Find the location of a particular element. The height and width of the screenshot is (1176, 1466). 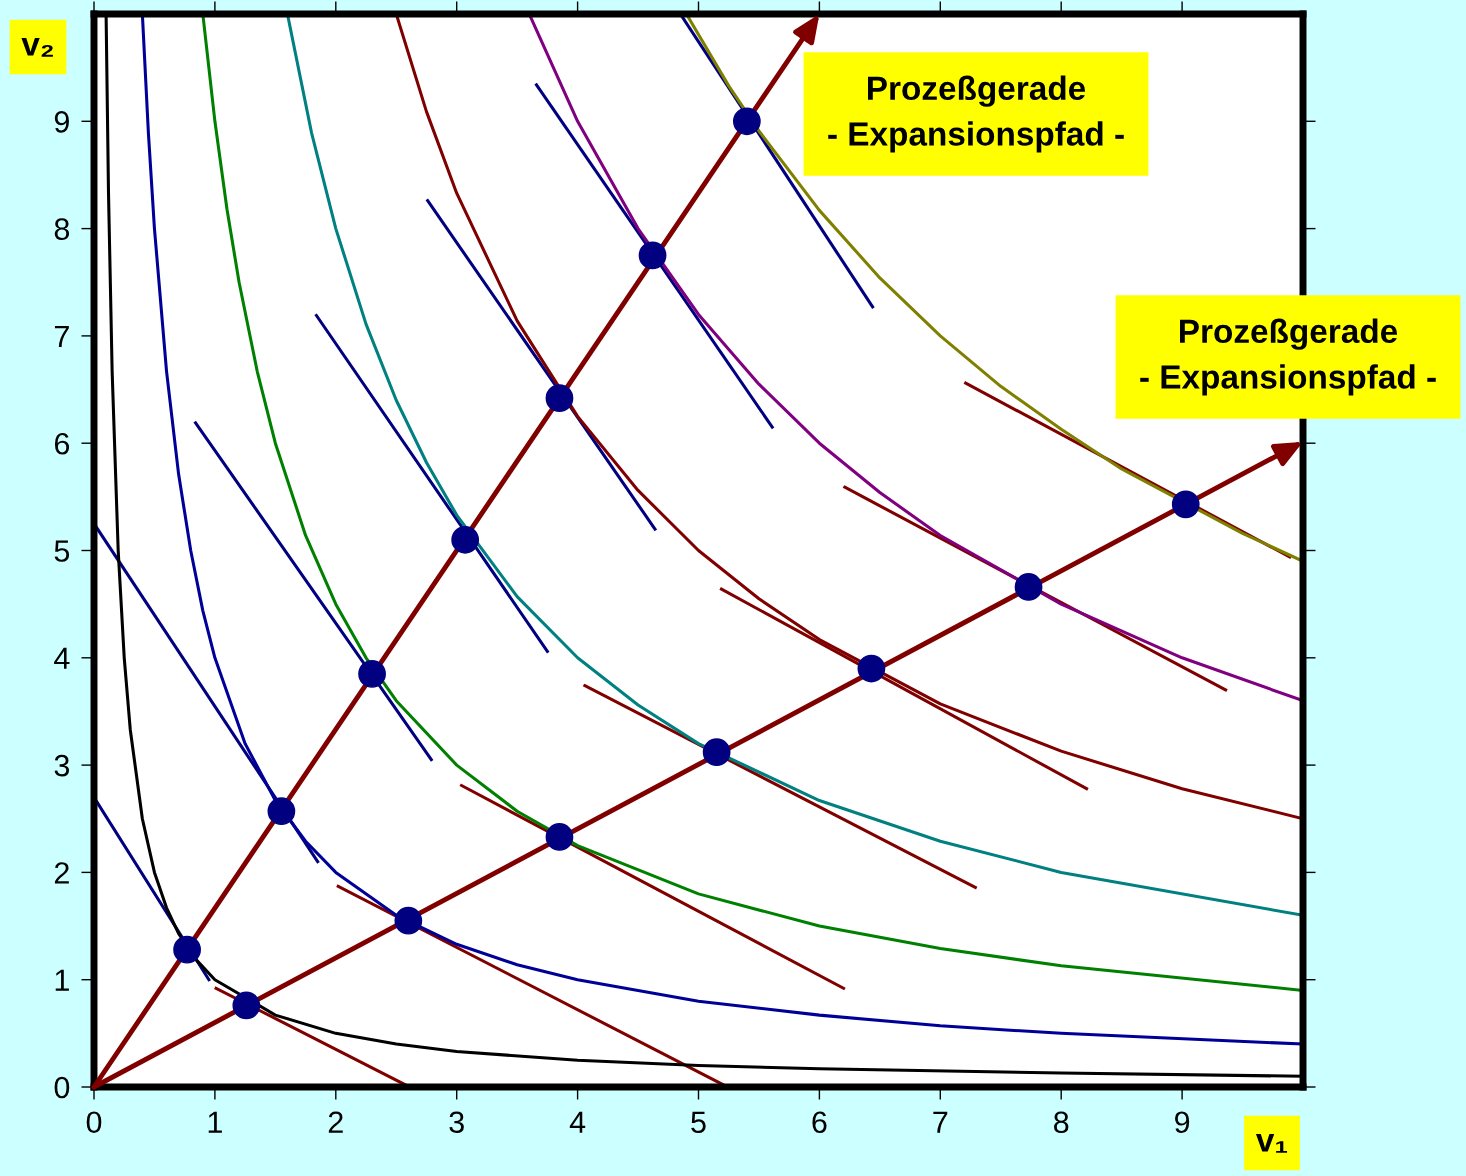

x-tick-label: 8 is located at coordinates (1061, 1122).